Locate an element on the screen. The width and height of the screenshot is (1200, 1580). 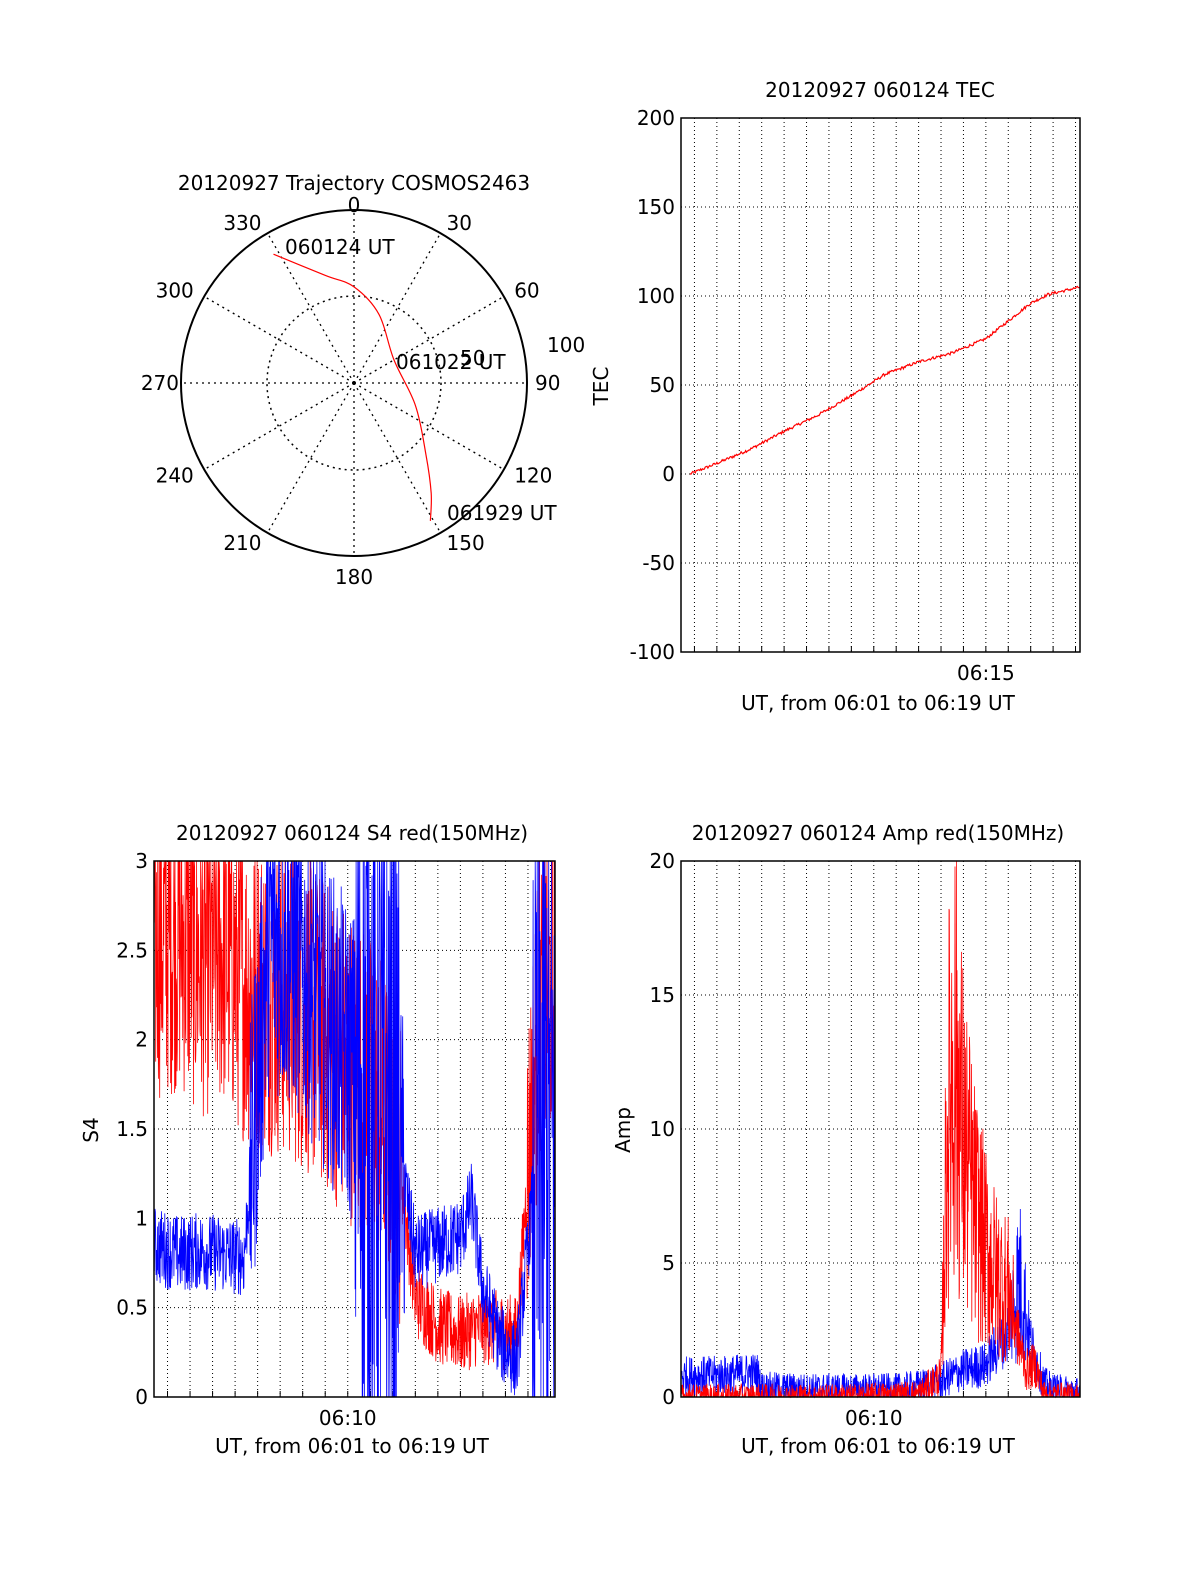
polar-azimuth-label: 330 is located at coordinates (242, 223).